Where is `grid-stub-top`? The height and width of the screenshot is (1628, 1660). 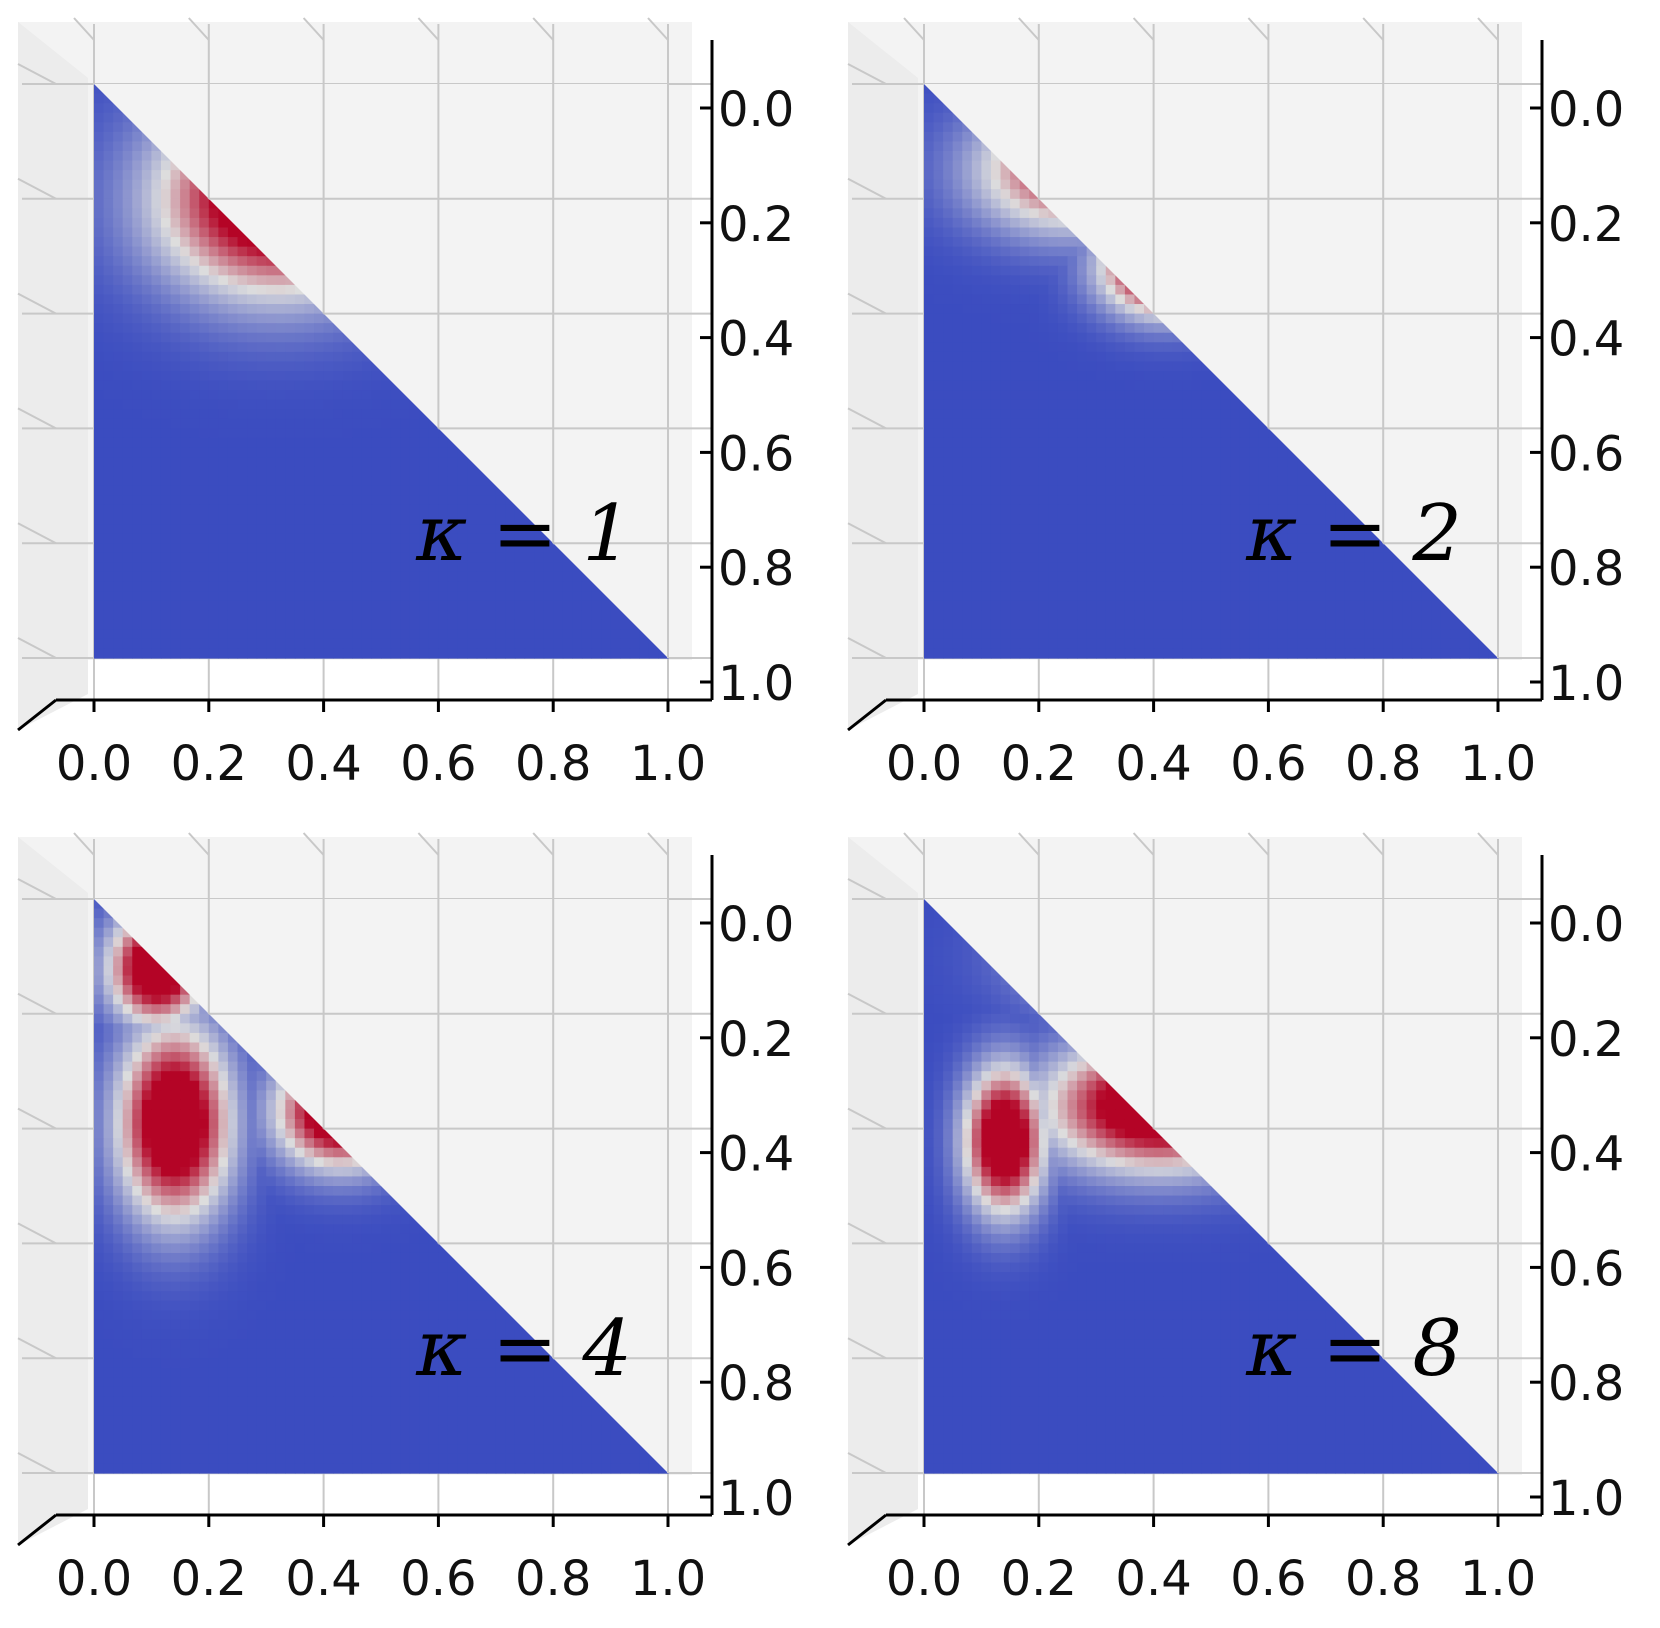 grid-stub-top is located at coordinates (1029, 29).